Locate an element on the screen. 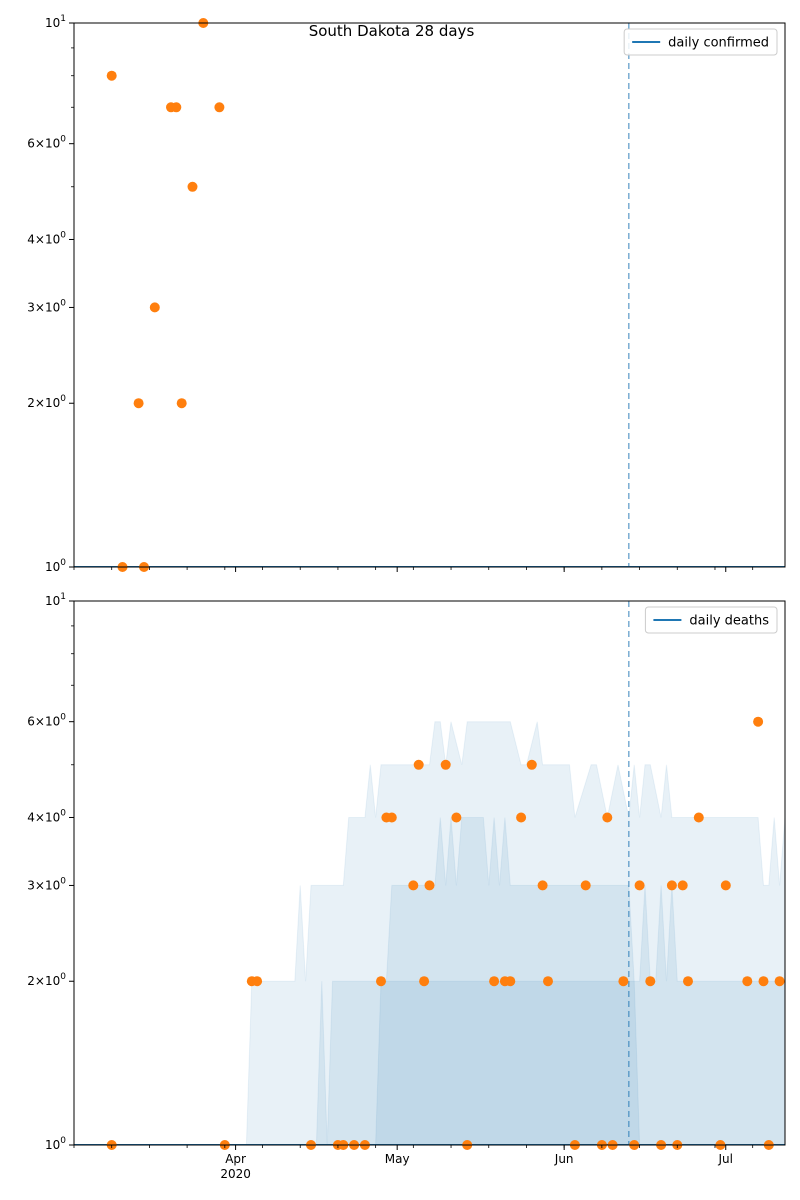 The height and width of the screenshot is (1200, 800). uncertainty-band is located at coordinates (508, 1062).